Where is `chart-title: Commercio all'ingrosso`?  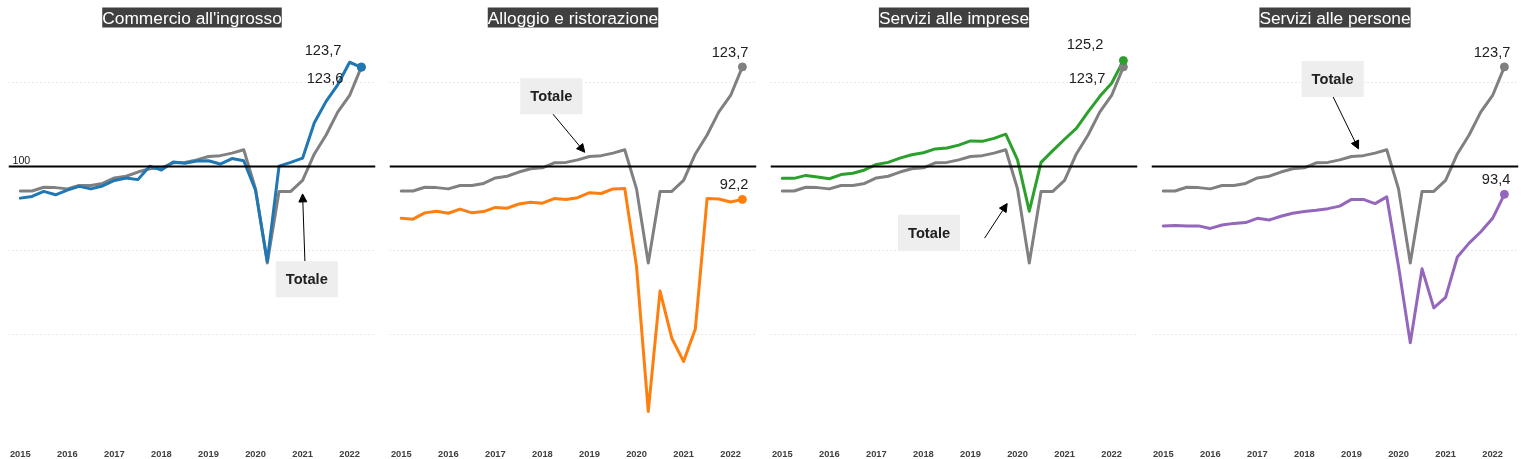 chart-title: Commercio all'ingrosso is located at coordinates (192, 17).